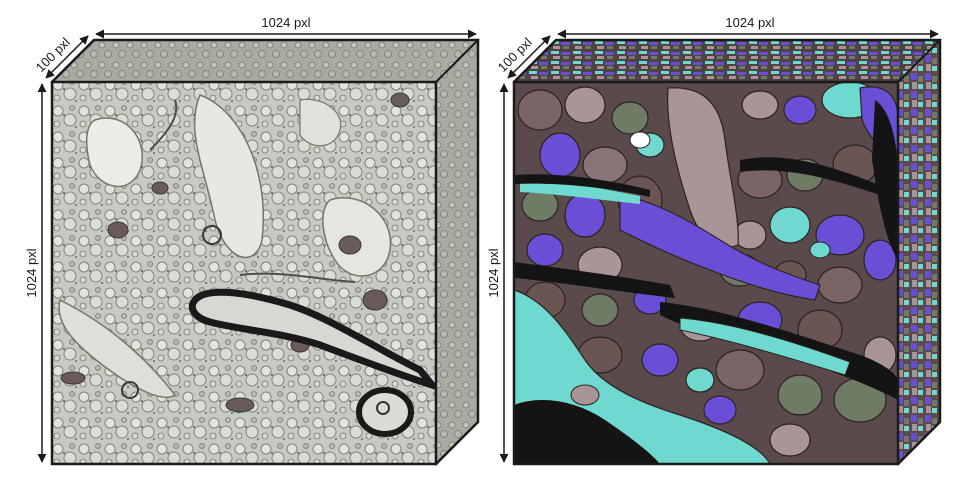 The height and width of the screenshot is (488, 976). Describe the element at coordinates (529, 57) in the screenshot. I see `segmentation-depth-arrow` at that location.